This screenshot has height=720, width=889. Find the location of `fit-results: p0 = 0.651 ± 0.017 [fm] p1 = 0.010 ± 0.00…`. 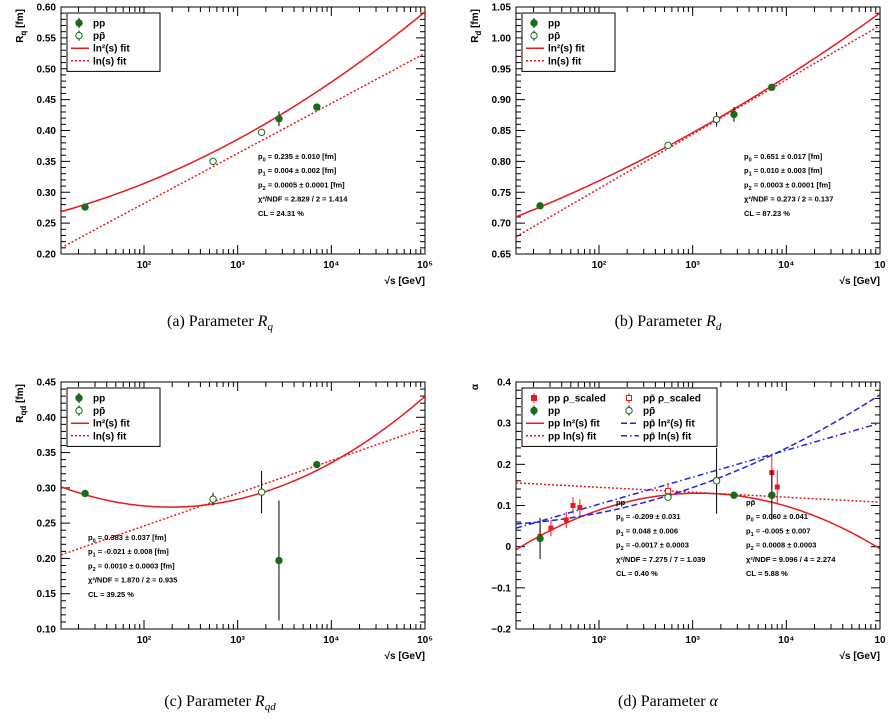

fit-results: p0 = 0.651 ± 0.017 [fm] p1 = 0.010 ± 0.00… is located at coordinates (788, 185).